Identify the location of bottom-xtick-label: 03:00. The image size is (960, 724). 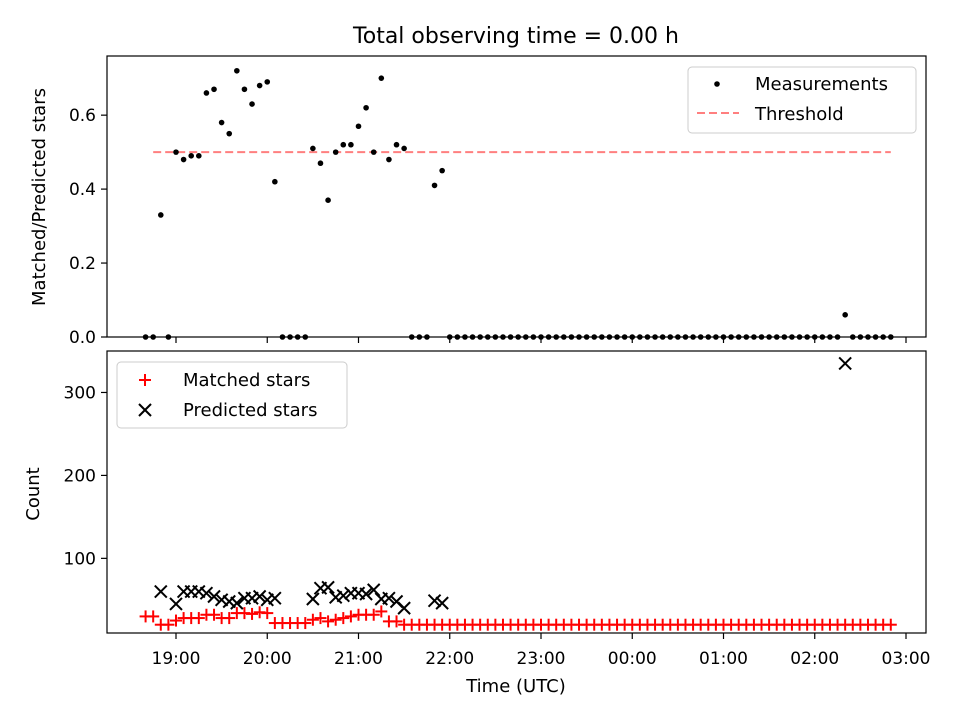
(906, 659).